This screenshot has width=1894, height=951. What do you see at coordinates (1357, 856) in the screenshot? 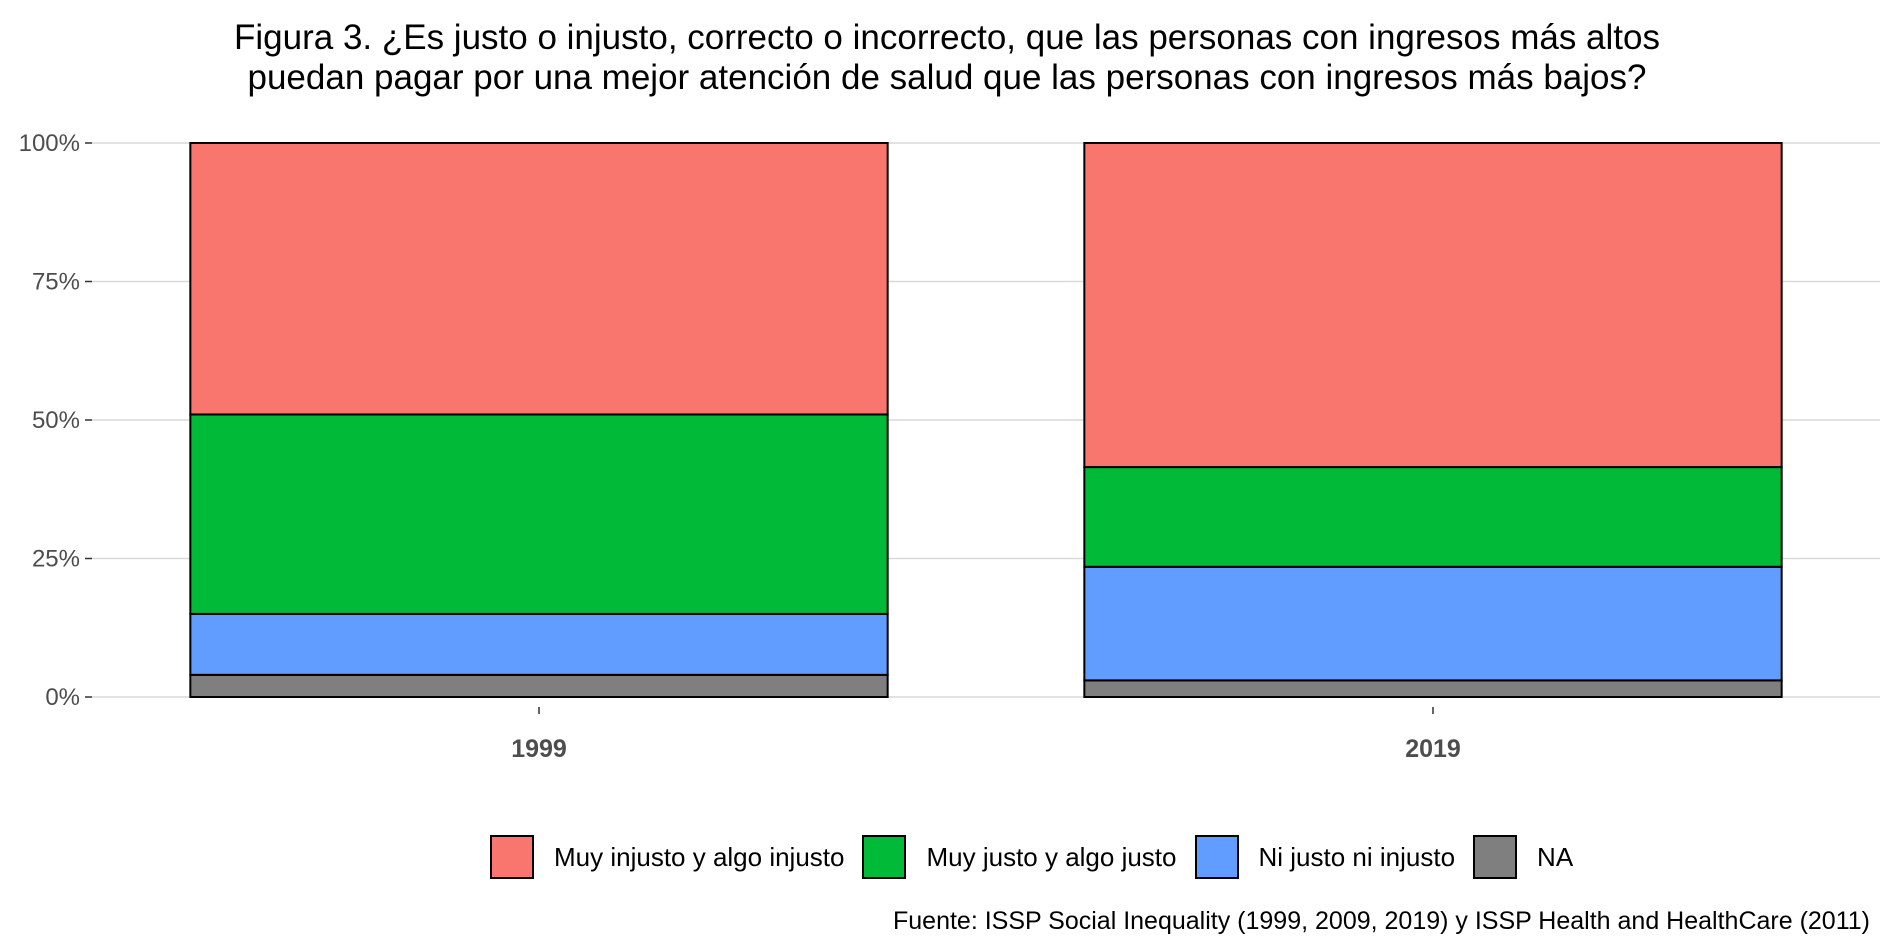
I see `legend-label: Ni justo ni injusto` at bounding box center [1357, 856].